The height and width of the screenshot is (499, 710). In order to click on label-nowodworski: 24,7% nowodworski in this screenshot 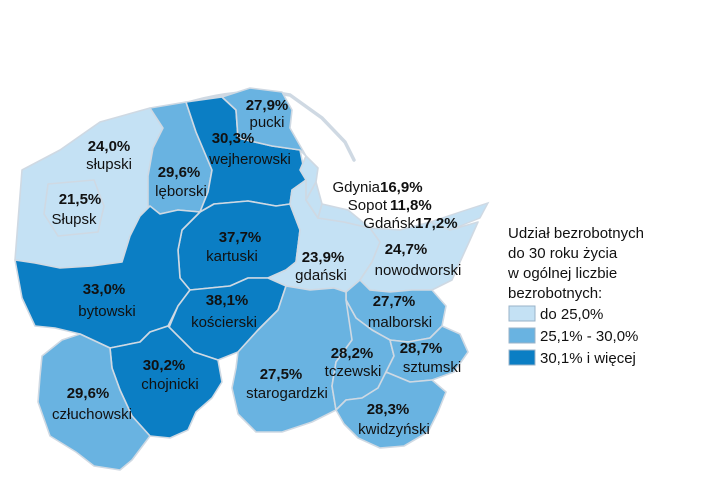, I will do `click(418, 260)`.